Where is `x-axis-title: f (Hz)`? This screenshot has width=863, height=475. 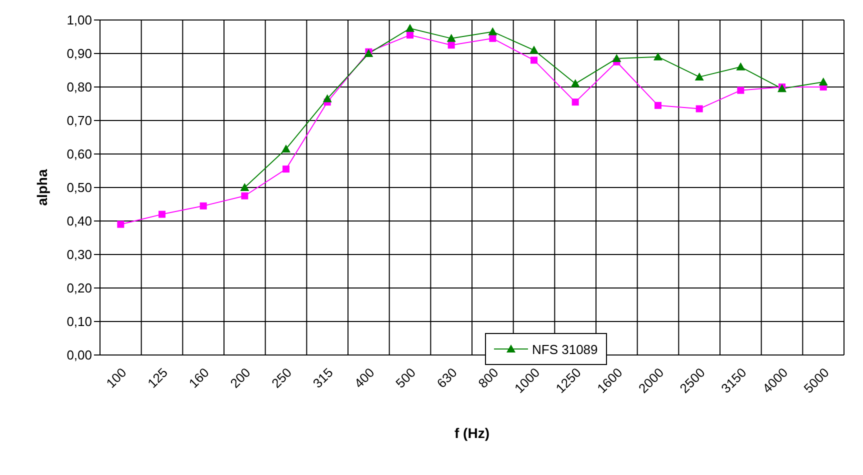
x-axis-title: f (Hz) is located at coordinates (472, 433).